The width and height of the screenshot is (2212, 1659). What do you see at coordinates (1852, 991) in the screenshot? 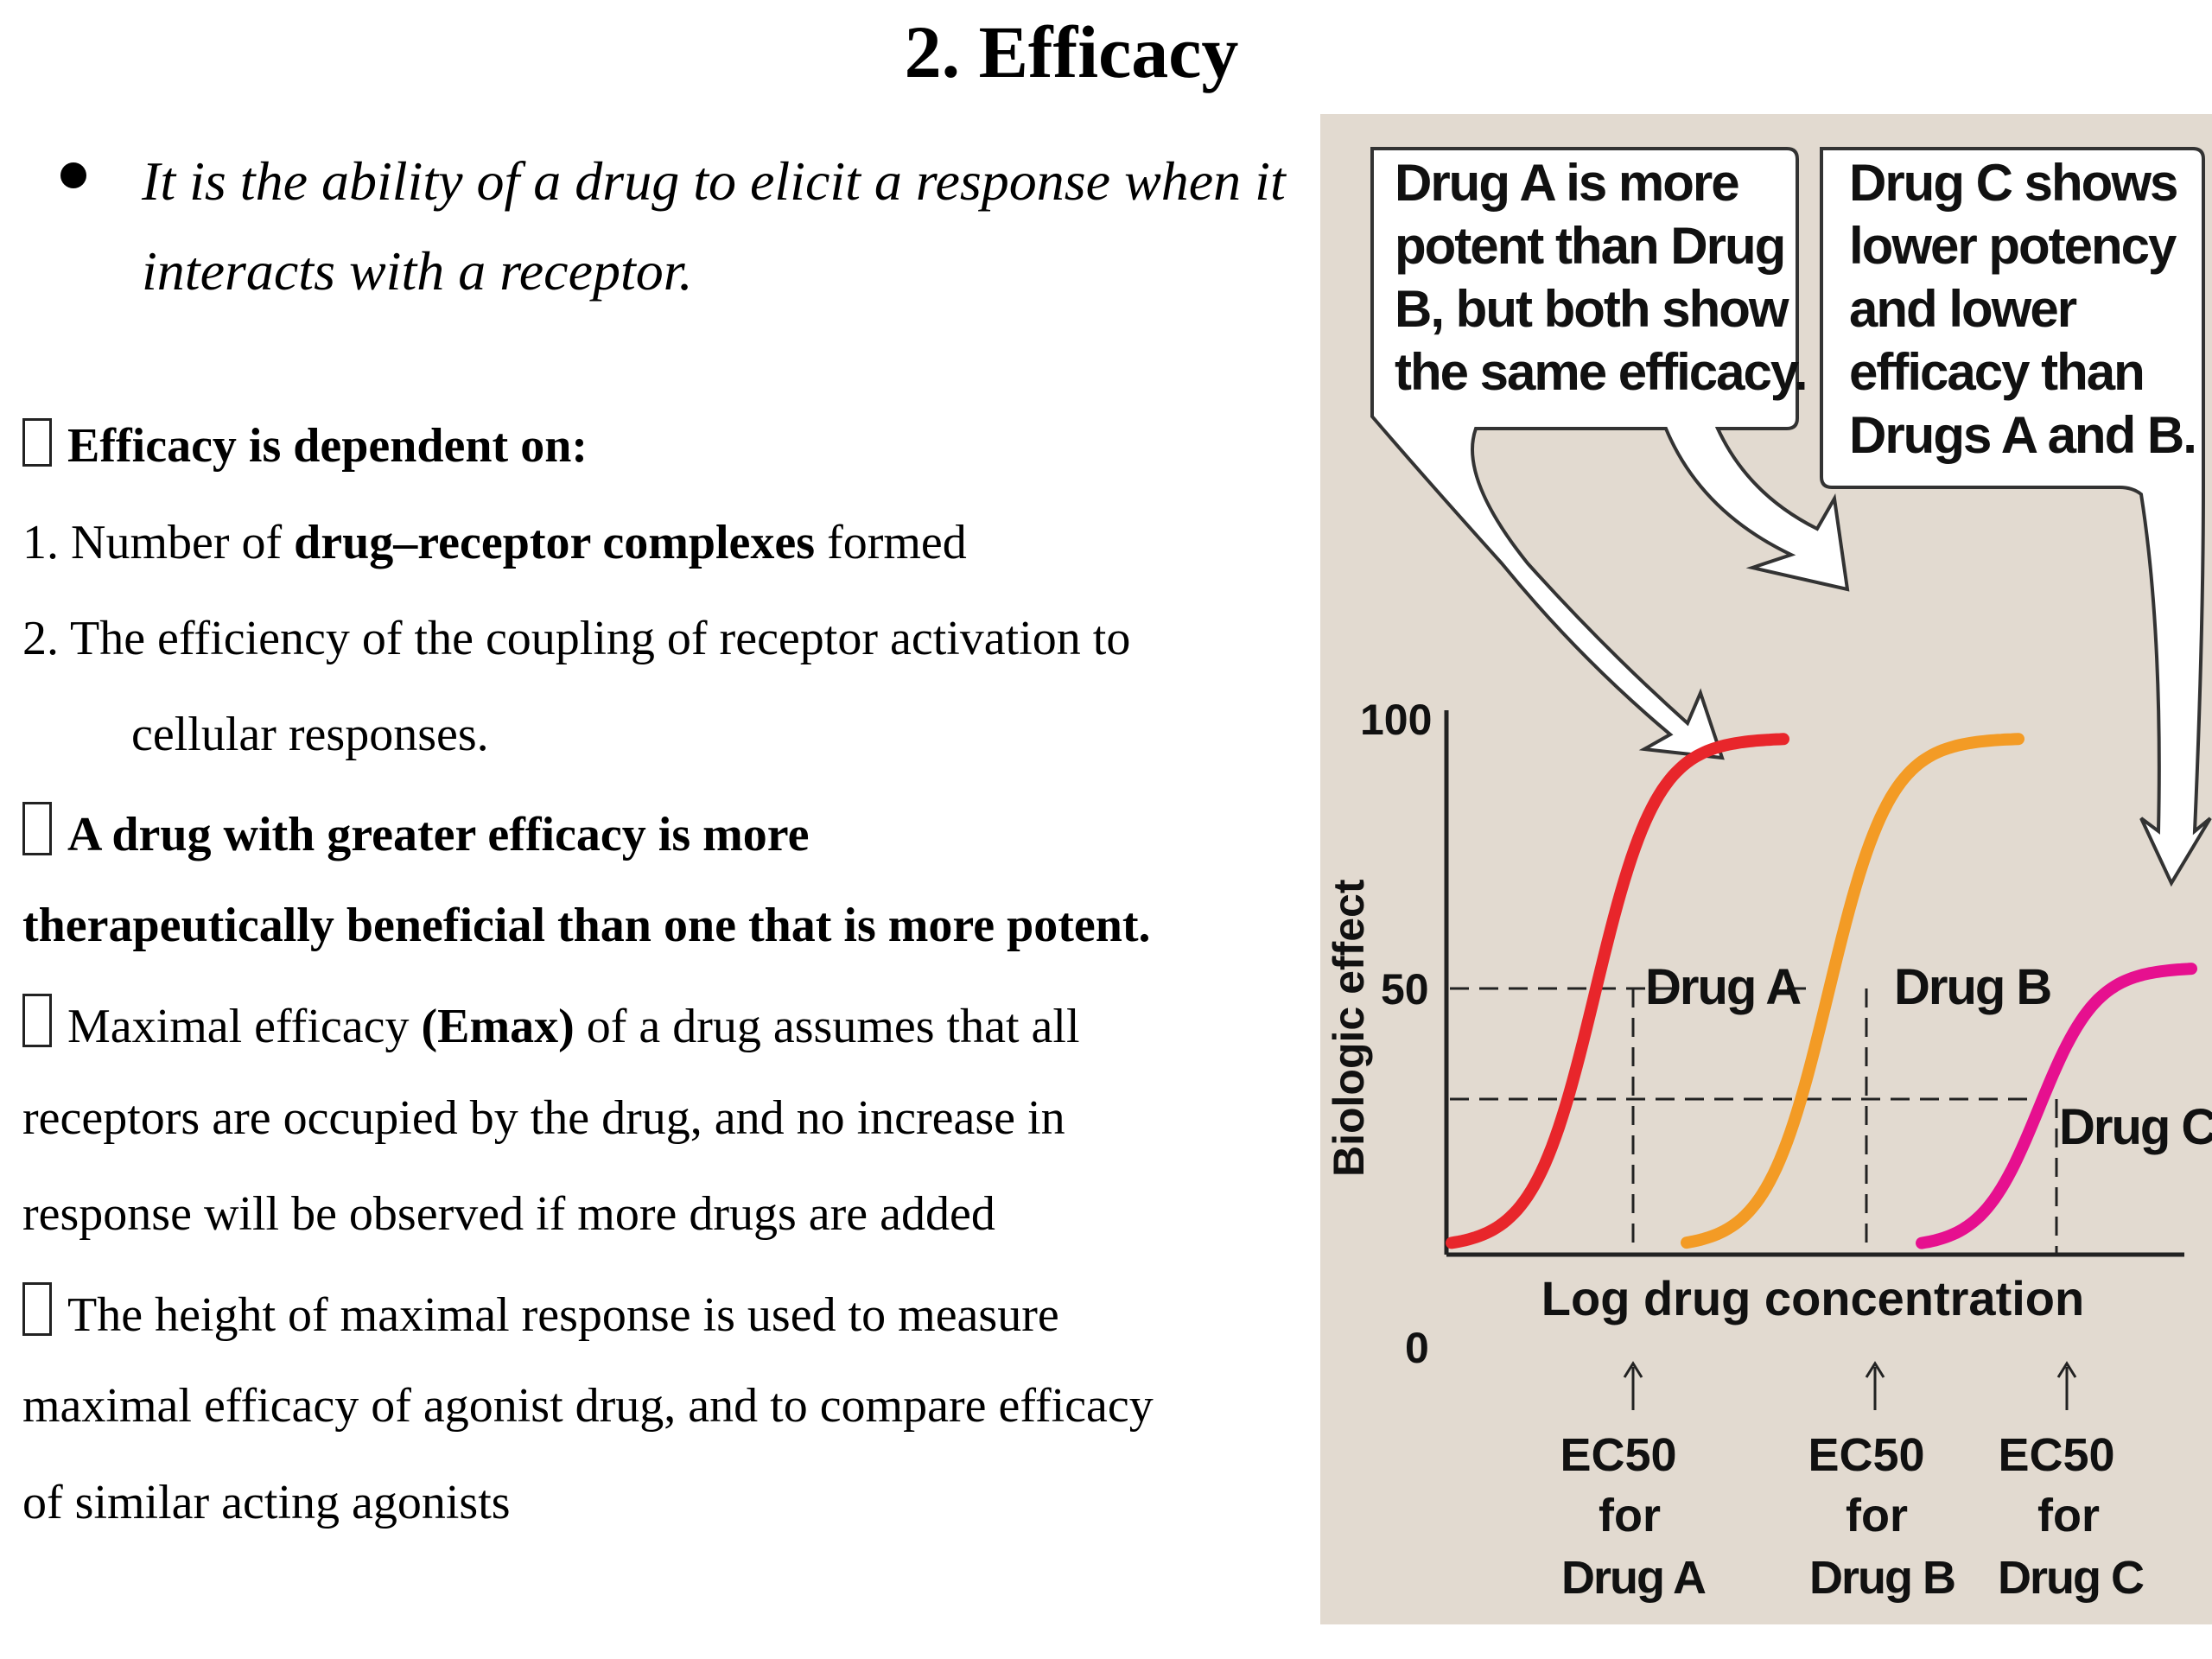
I see `curve-drug-b` at bounding box center [1852, 991].